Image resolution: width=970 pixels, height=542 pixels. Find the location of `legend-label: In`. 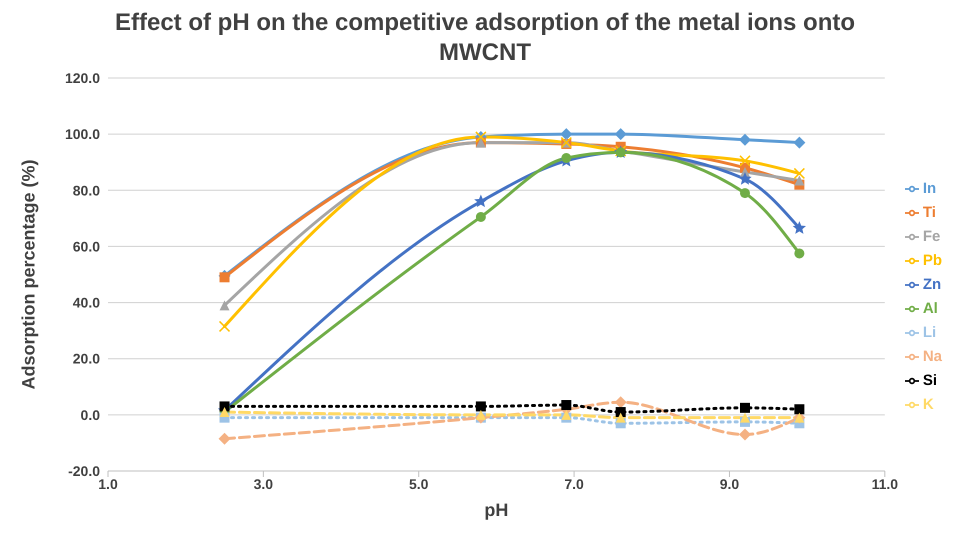

legend-label: In is located at coordinates (929, 188).